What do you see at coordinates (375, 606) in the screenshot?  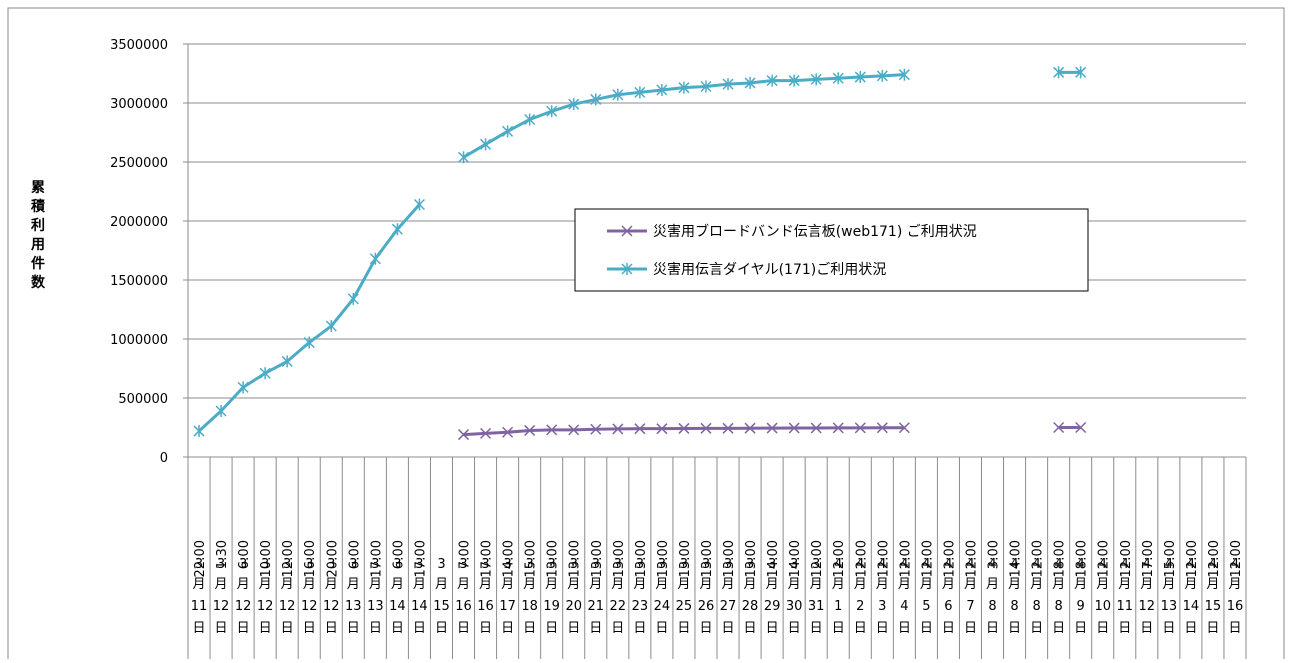 I see `x-tick-day-number: 13` at bounding box center [375, 606].